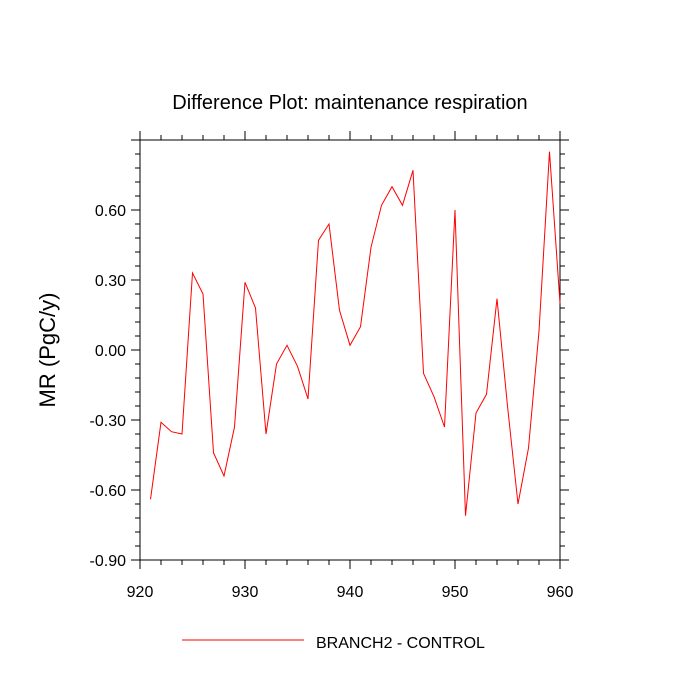 The image size is (700, 700). What do you see at coordinates (108, 421) in the screenshot?
I see `y-tick-label: -0.30` at bounding box center [108, 421].